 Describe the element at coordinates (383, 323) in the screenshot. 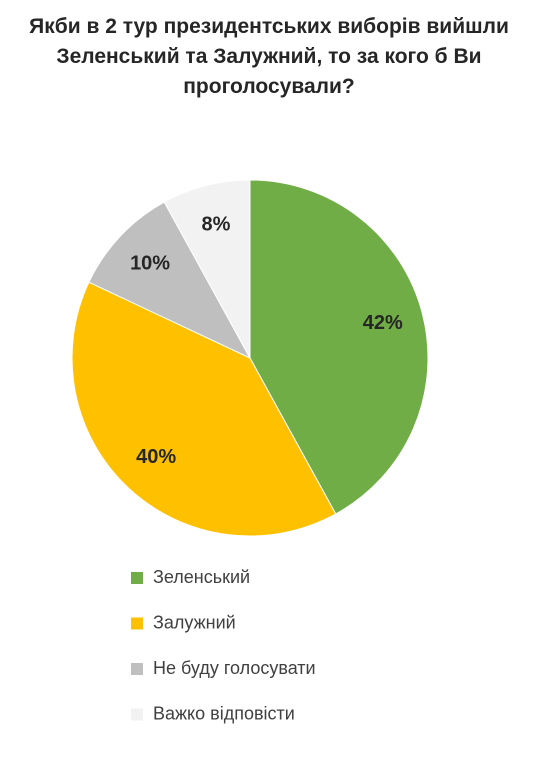

I see `data-label: 42%` at that location.